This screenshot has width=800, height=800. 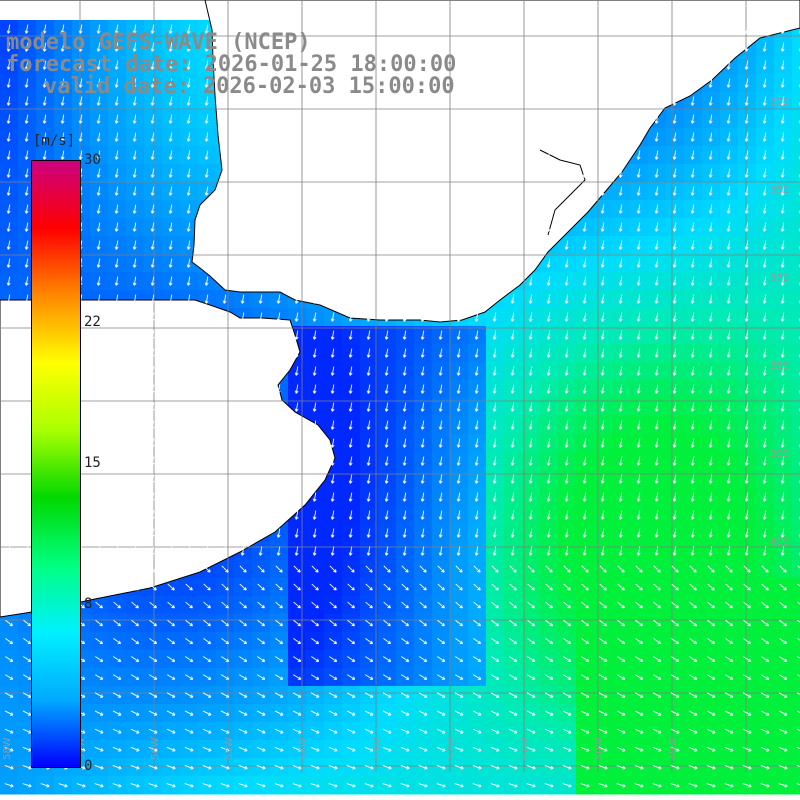 What do you see at coordinates (88, 604) in the screenshot?
I see `colorbar-tick: 8` at bounding box center [88, 604].